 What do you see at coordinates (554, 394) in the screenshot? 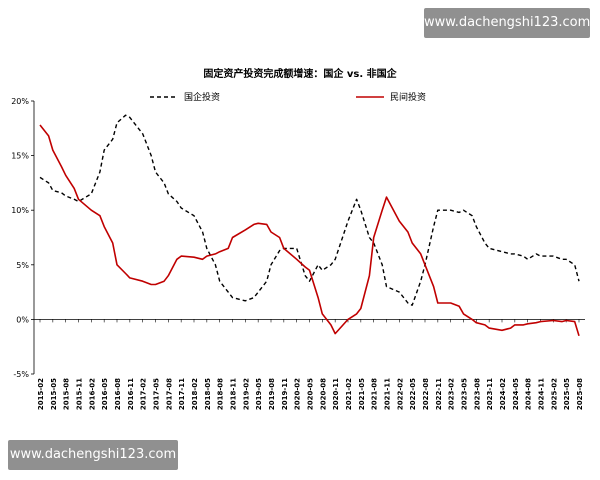
I see `x-tick-label: 2025-02` at bounding box center [554, 394].